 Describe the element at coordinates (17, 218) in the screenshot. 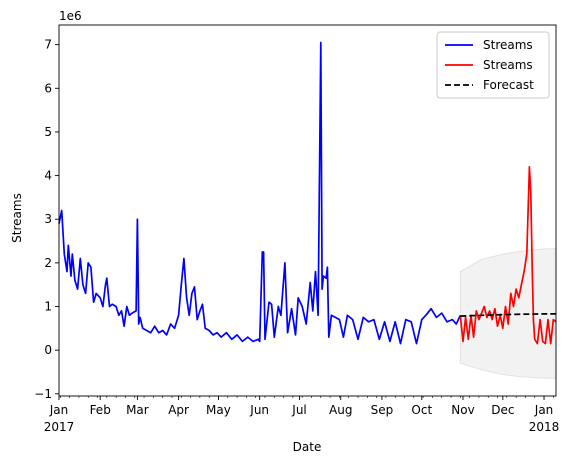

I see `y-axis-label: Streams` at that location.